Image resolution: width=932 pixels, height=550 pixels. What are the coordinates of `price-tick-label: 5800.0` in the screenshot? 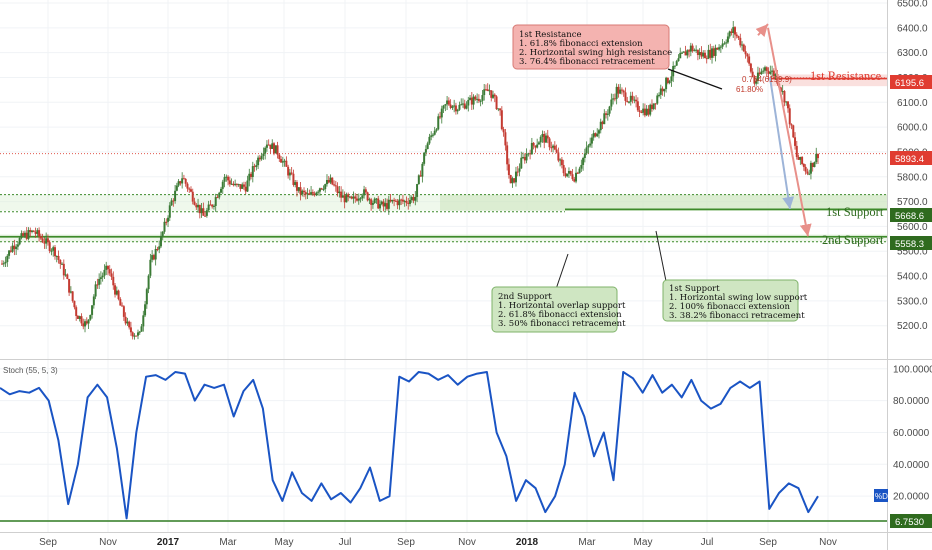 It's located at (912, 177).